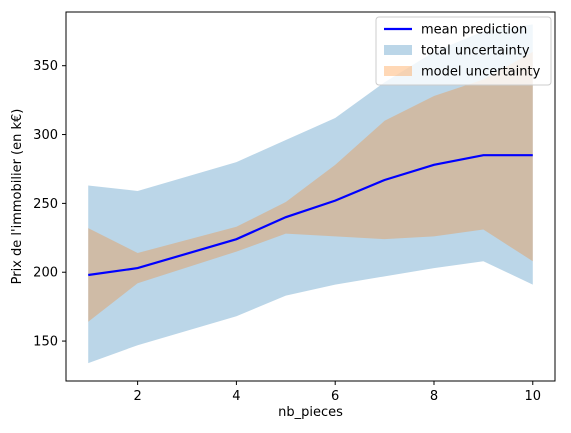 This screenshot has height=433, width=571. What do you see at coordinates (532, 396) in the screenshot?
I see `x-tick-label: 10` at bounding box center [532, 396].